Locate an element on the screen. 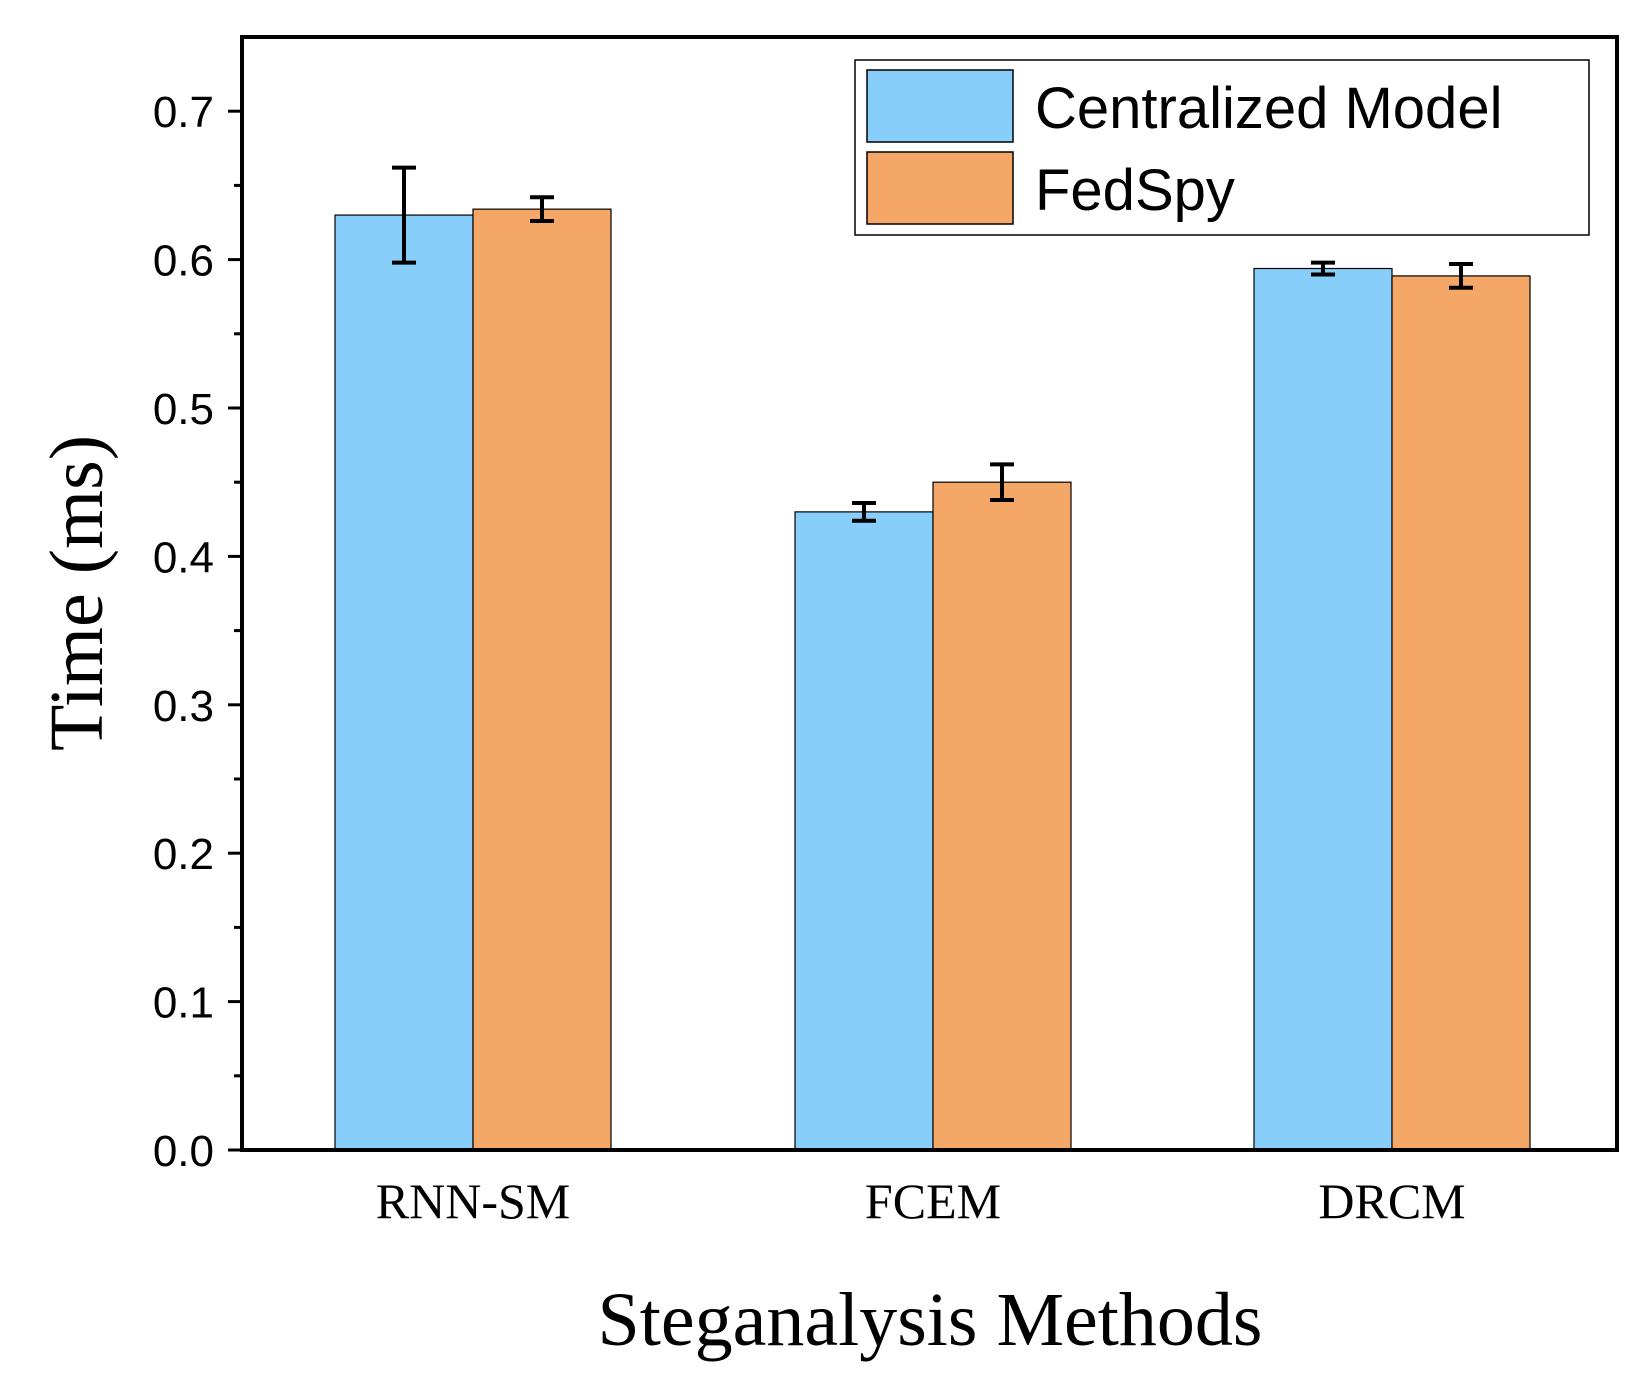 This screenshot has height=1383, width=1643. bar-fedspy-drcm is located at coordinates (1461, 713).